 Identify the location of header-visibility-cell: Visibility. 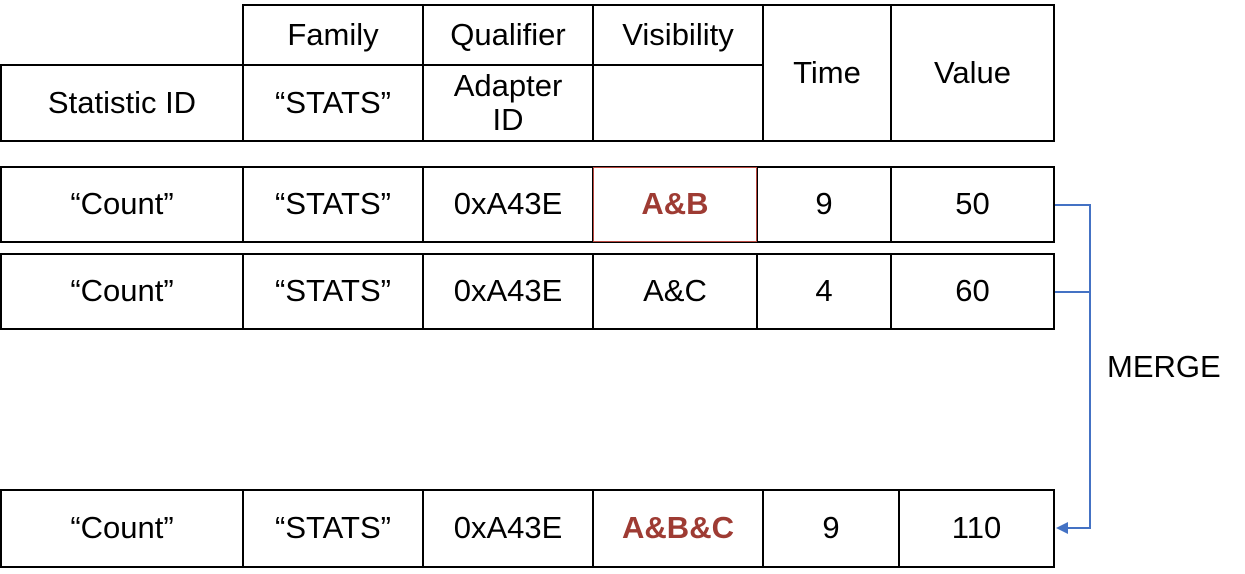
(678, 35).